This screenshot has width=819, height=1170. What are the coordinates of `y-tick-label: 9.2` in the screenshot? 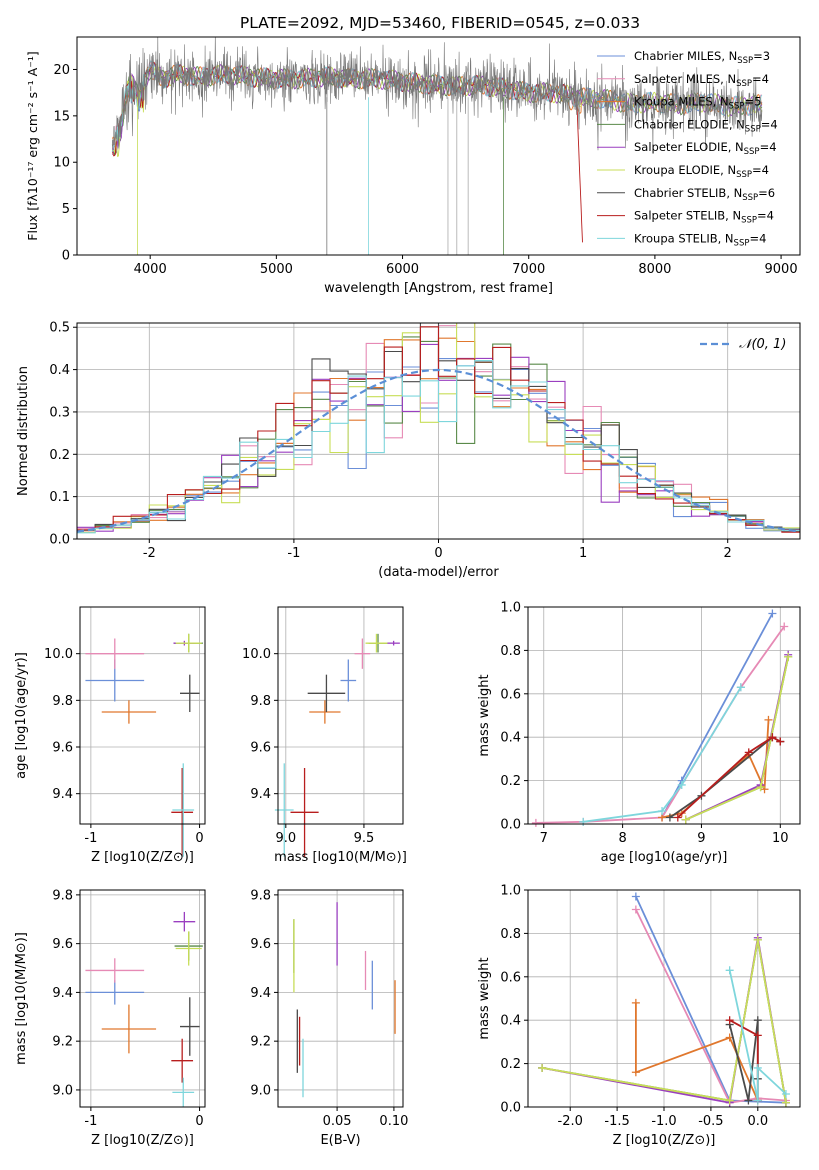 It's located at (260, 1042).